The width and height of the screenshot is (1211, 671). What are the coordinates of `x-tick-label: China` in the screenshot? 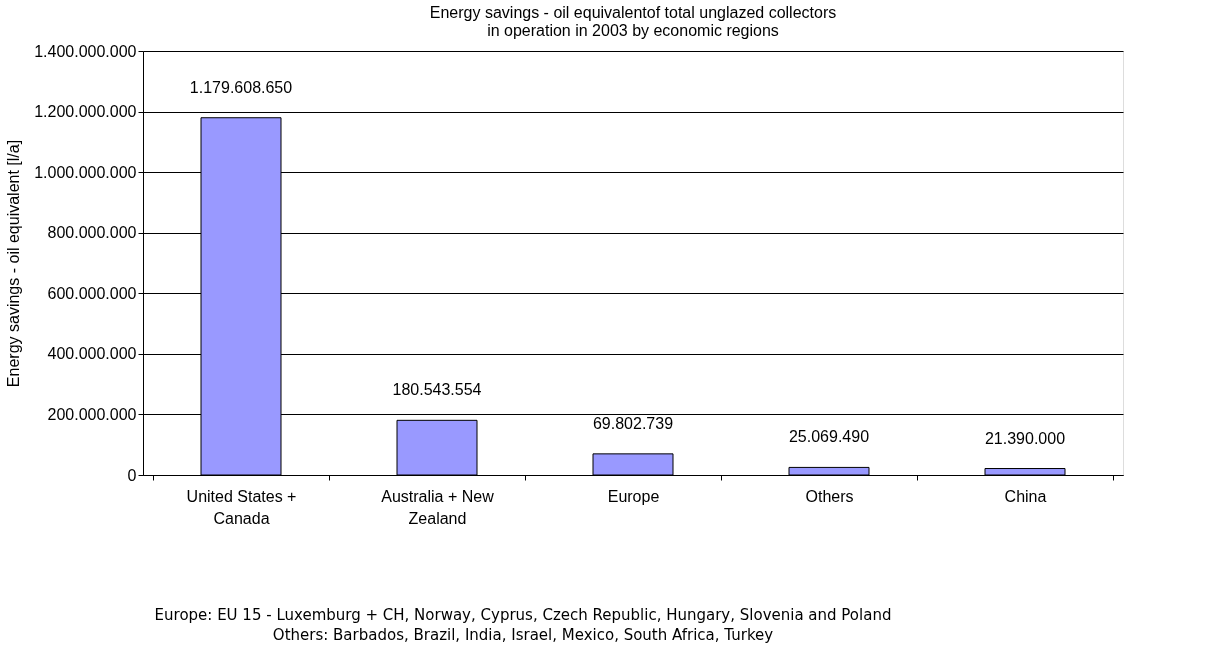 It's located at (1025, 496).